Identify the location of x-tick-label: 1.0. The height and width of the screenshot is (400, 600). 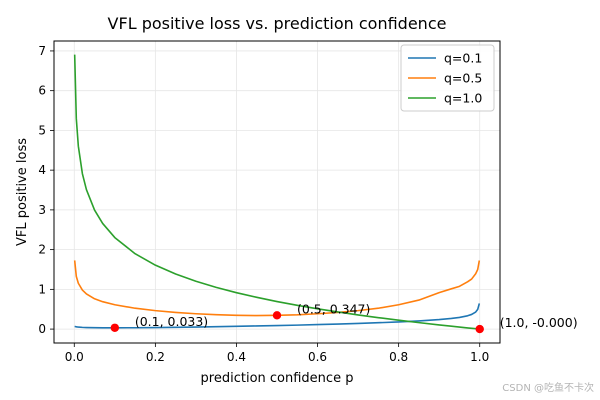
(479, 357).